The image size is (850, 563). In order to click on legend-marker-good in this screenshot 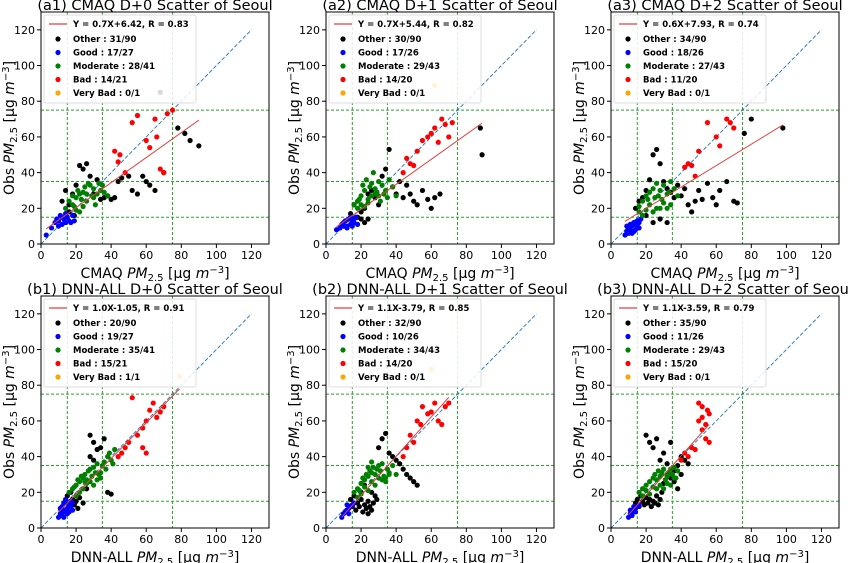, I will do `click(58, 336)`.